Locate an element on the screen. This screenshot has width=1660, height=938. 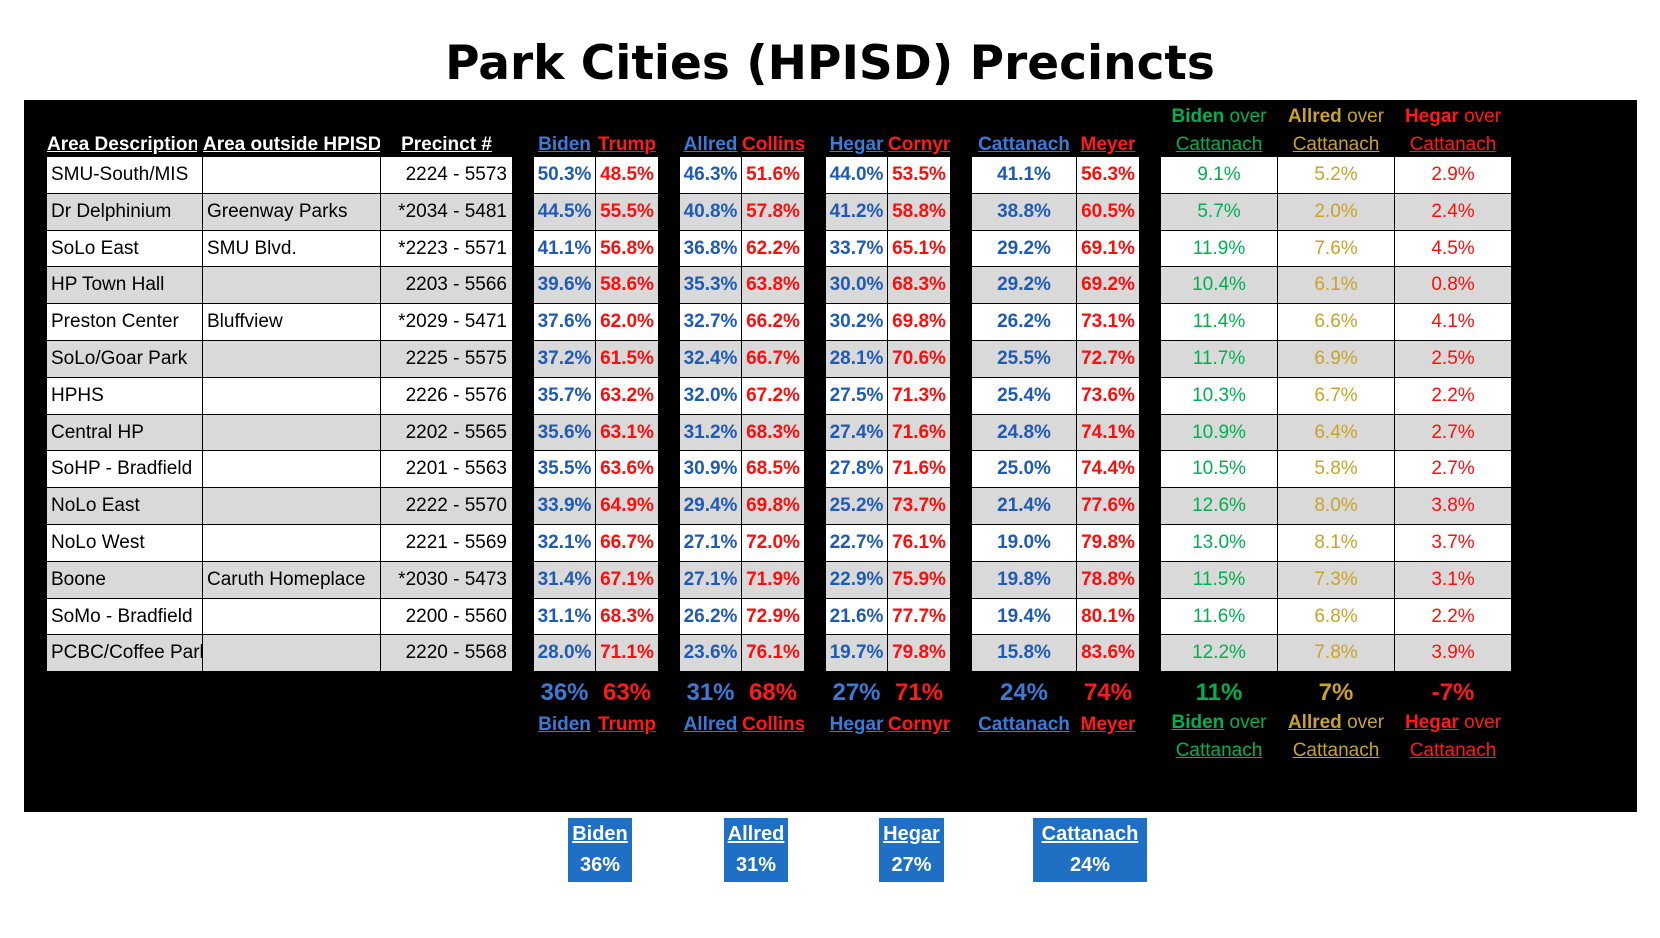
cell-hegar-over: 3.7% is located at coordinates (1453, 543).